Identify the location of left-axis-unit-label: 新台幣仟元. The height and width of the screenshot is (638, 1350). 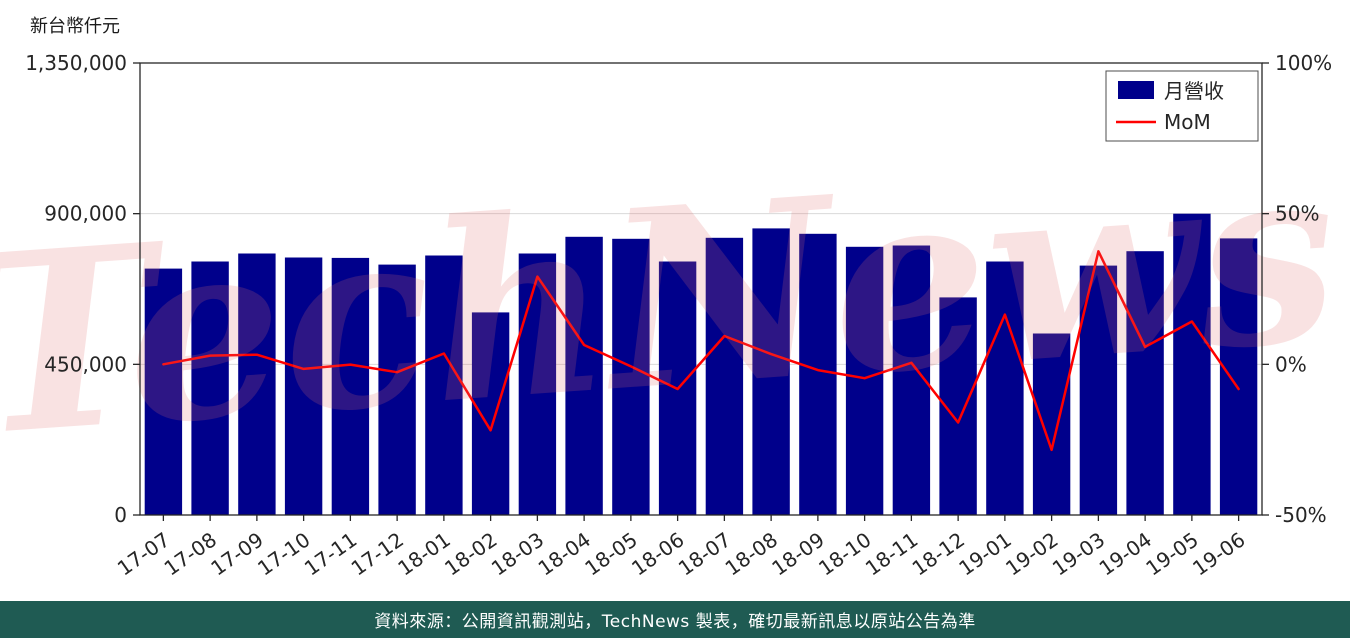
(75, 26).